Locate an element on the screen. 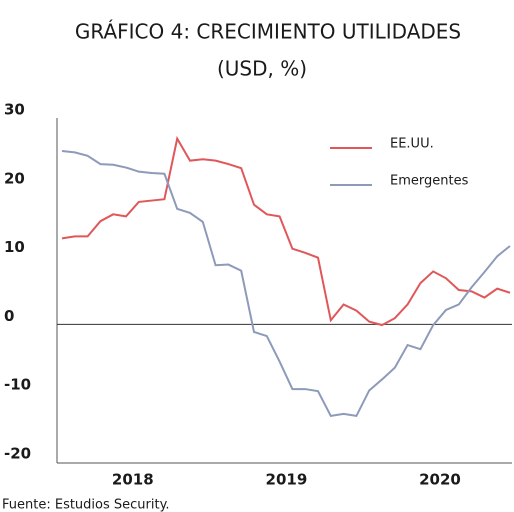 This screenshot has height=512, width=514. y-tick-label: -20 is located at coordinates (17, 454).